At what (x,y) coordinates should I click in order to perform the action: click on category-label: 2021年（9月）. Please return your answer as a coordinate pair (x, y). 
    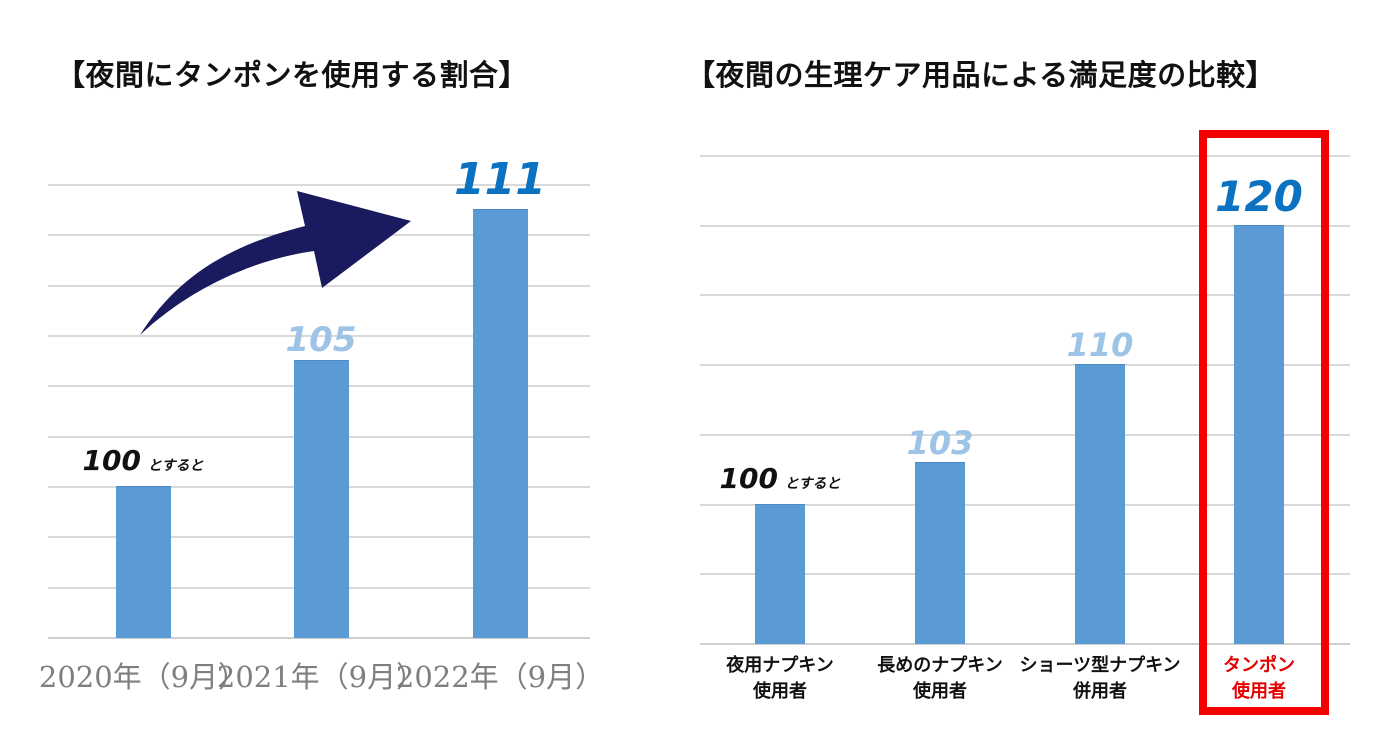
    Looking at the image, I should click on (321, 677).